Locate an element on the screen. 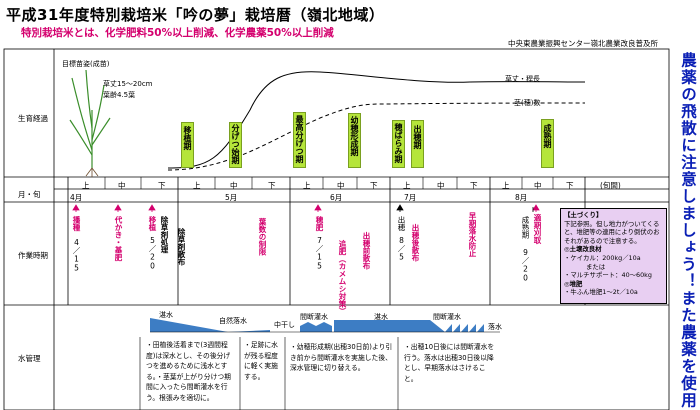 The image size is (700, 410). water-label-drain: 落水 is located at coordinates (495, 327).